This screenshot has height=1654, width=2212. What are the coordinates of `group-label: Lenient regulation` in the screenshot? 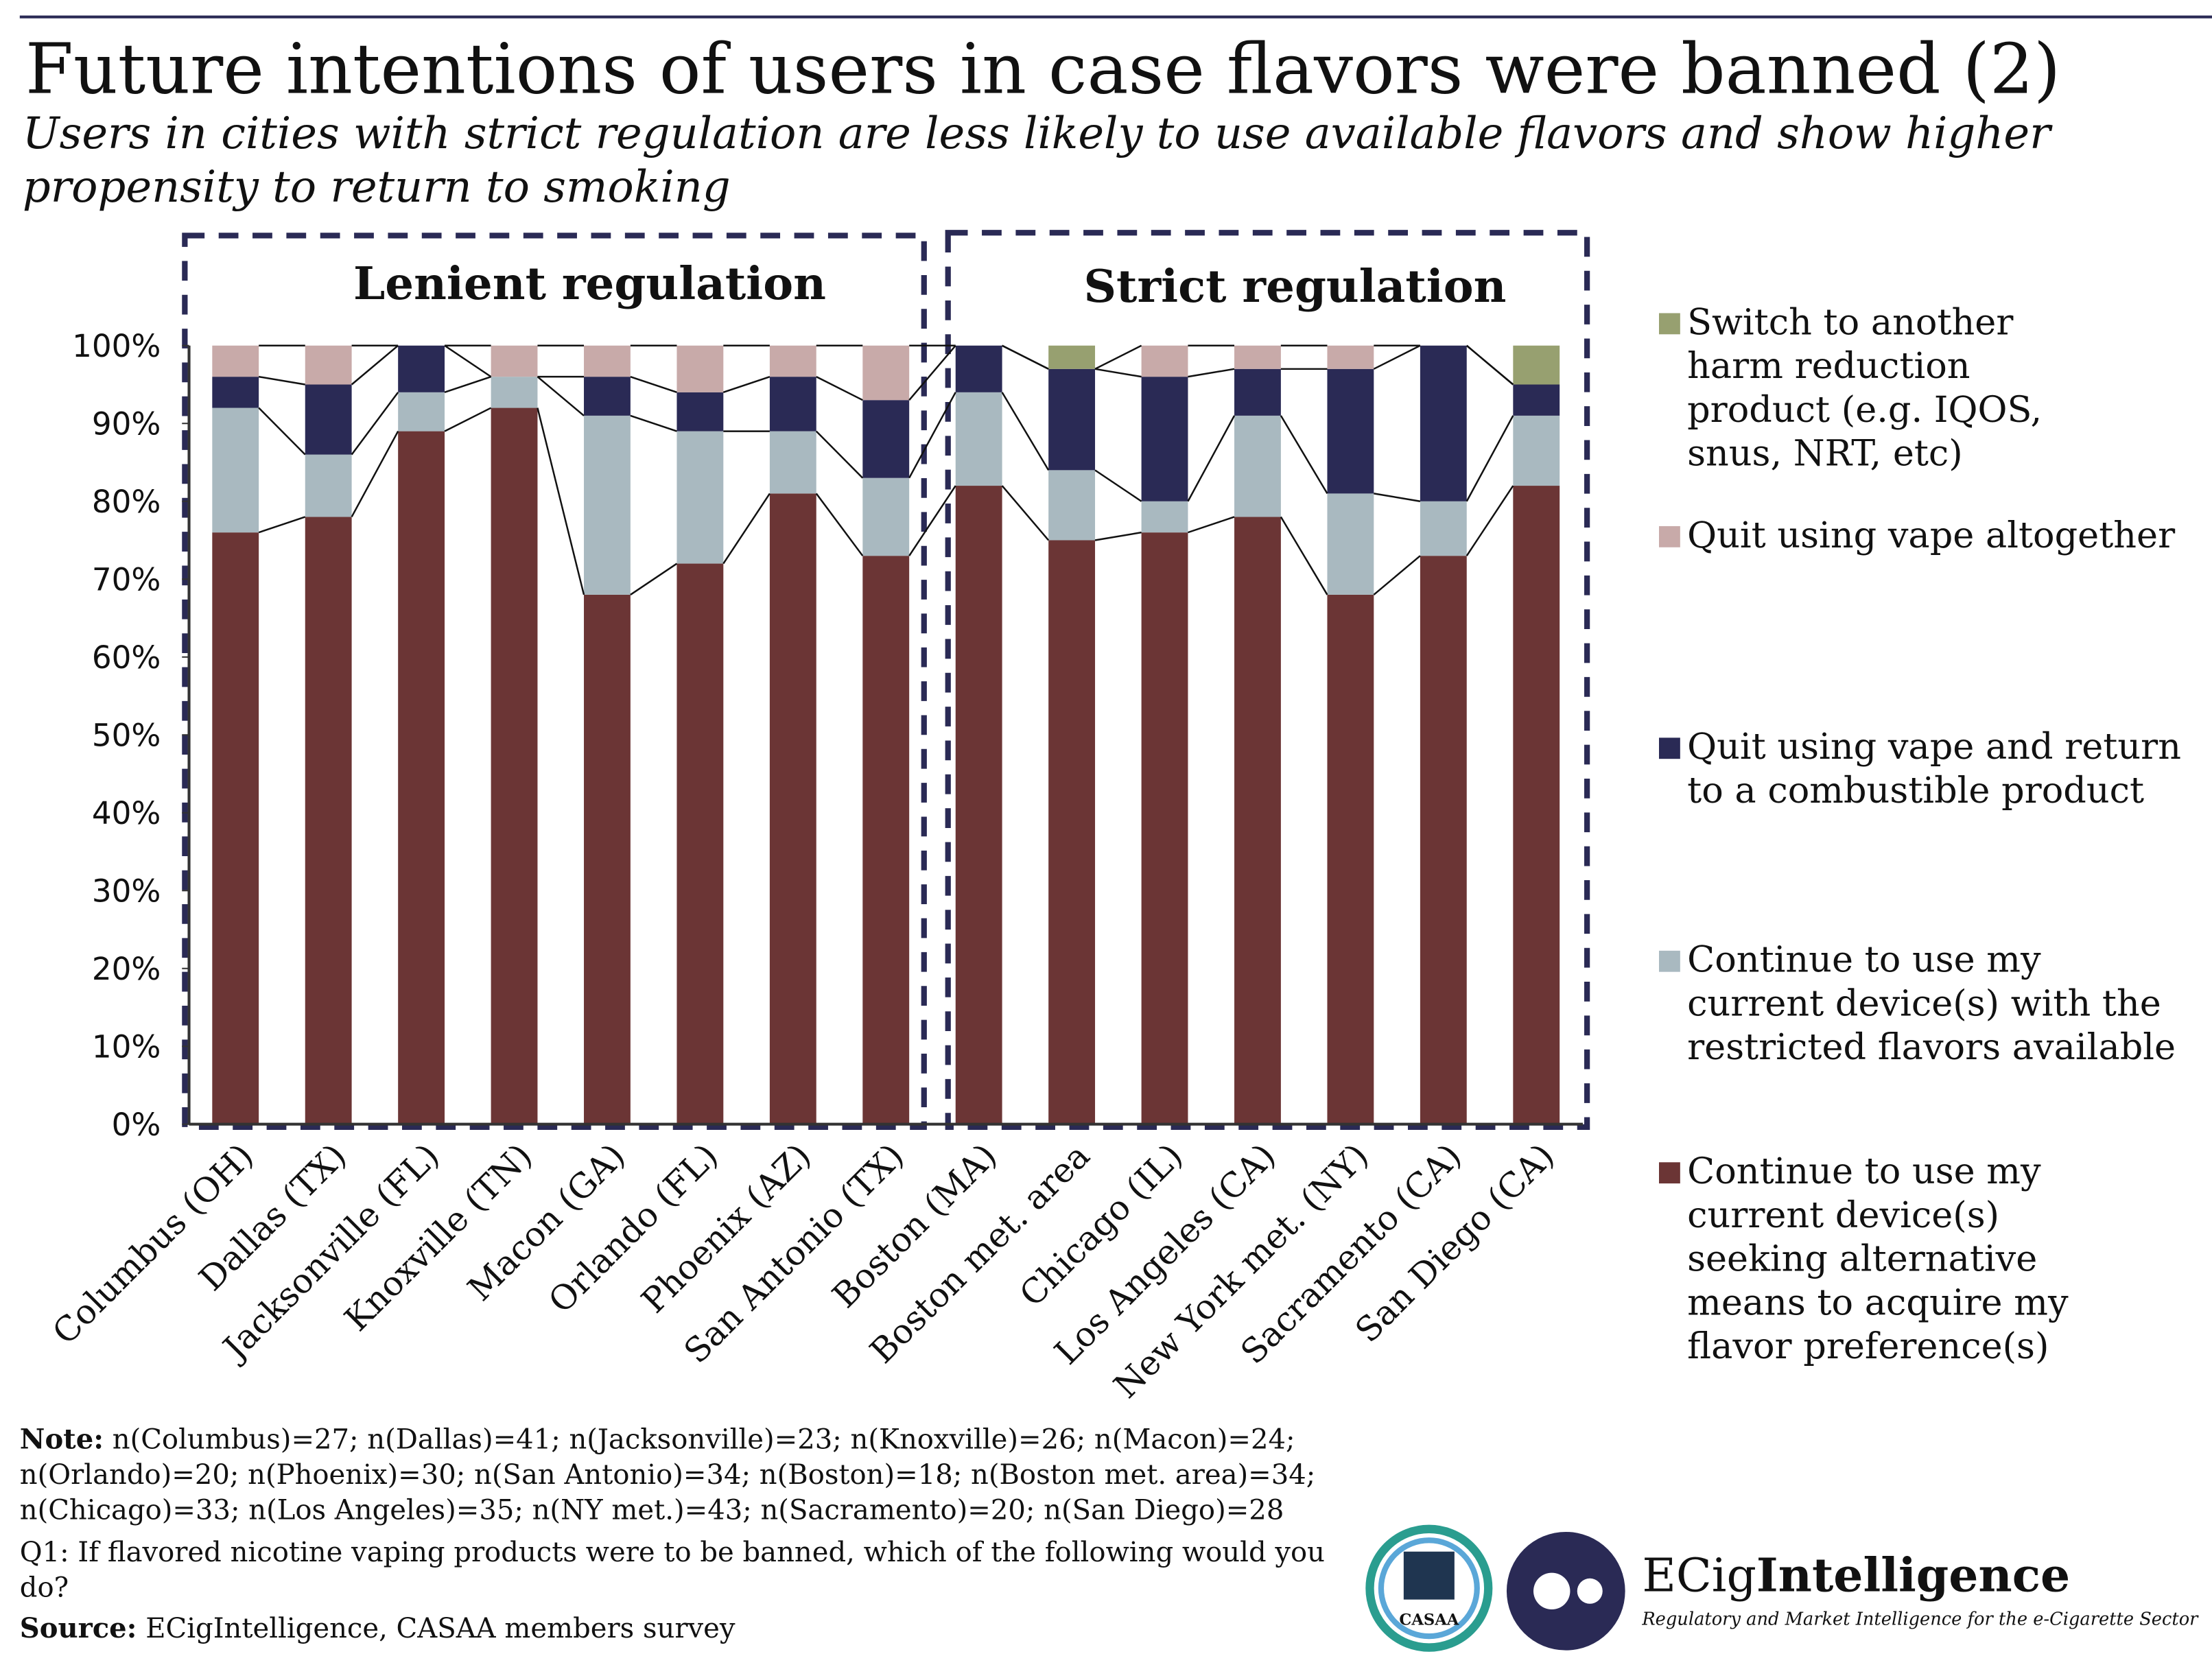 It's located at (589, 283).